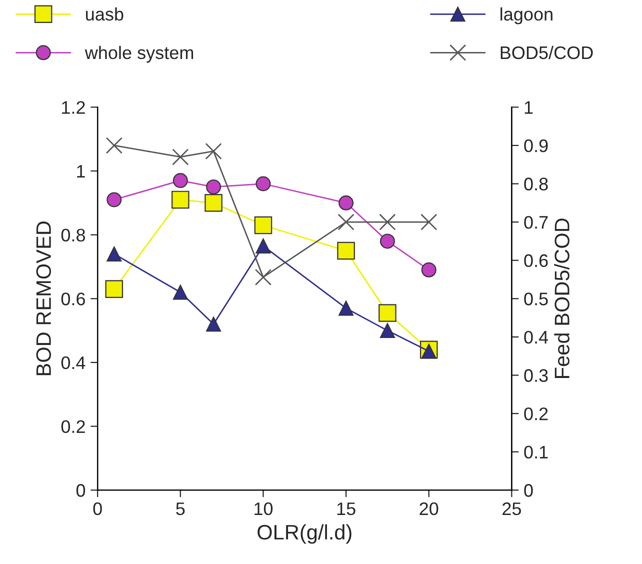  I want to click on legend-label: BOD5/COD, so click(546, 53).